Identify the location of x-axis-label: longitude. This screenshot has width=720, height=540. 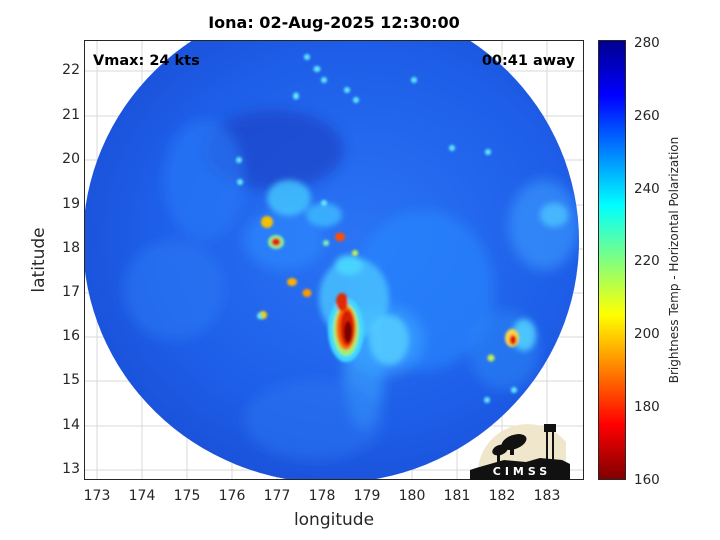
(334, 520).